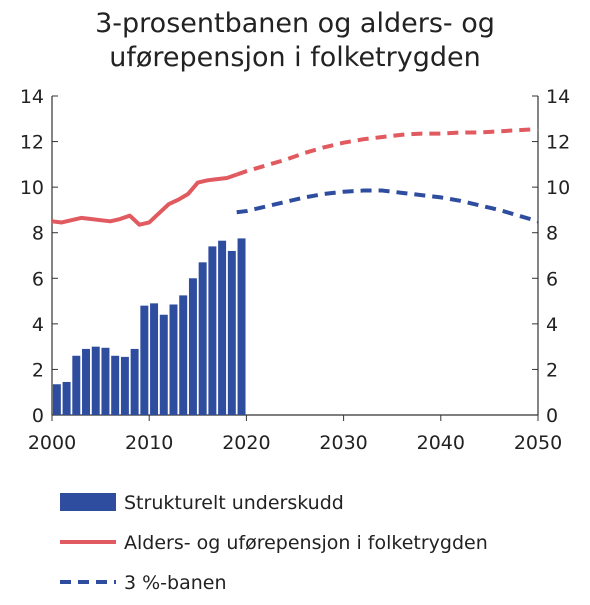  I want to click on line-series, so click(295, 177).